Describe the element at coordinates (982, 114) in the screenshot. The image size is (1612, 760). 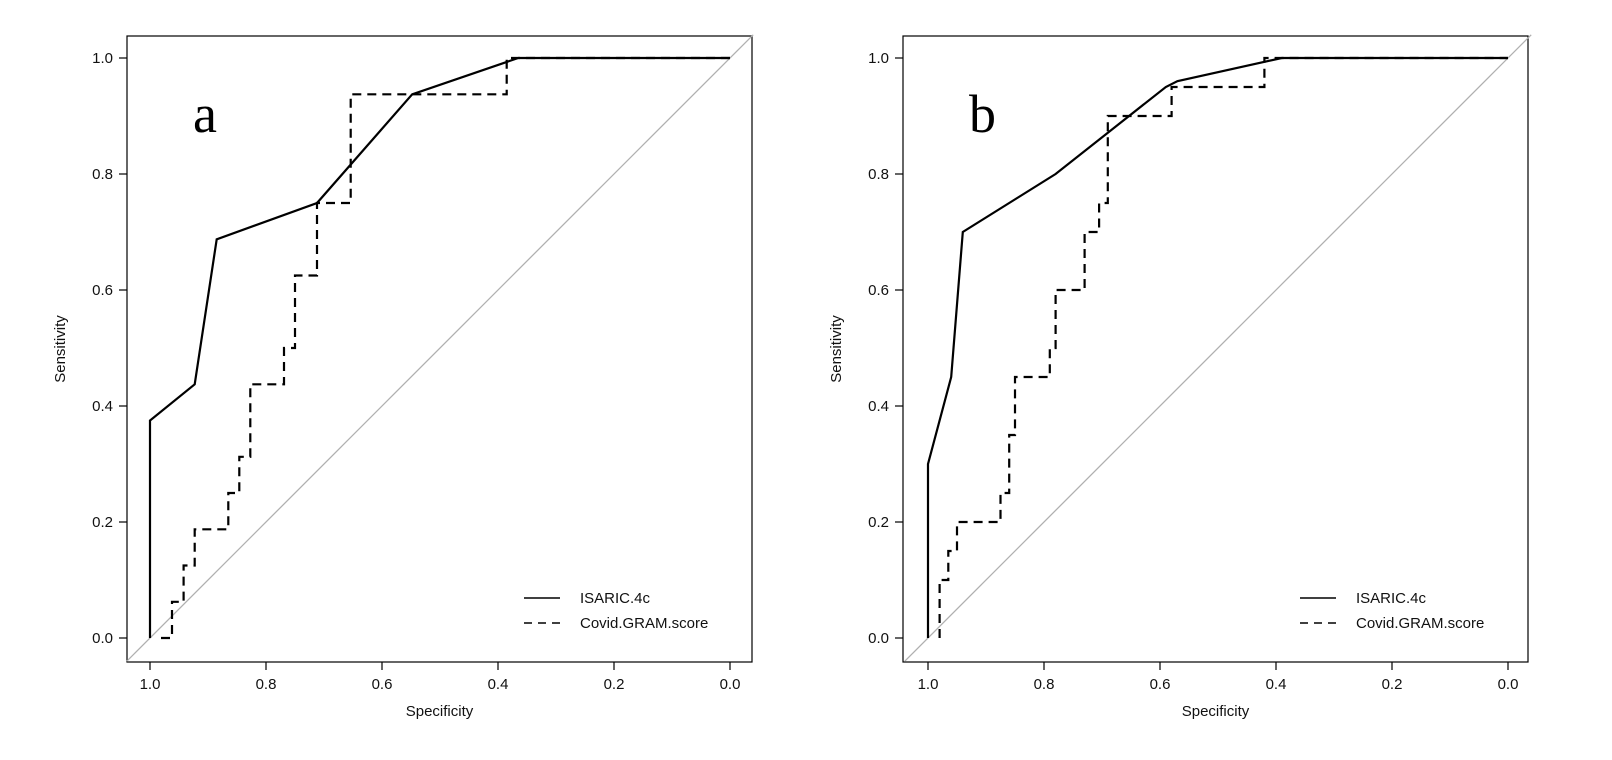
I see `panel-label: b` at that location.